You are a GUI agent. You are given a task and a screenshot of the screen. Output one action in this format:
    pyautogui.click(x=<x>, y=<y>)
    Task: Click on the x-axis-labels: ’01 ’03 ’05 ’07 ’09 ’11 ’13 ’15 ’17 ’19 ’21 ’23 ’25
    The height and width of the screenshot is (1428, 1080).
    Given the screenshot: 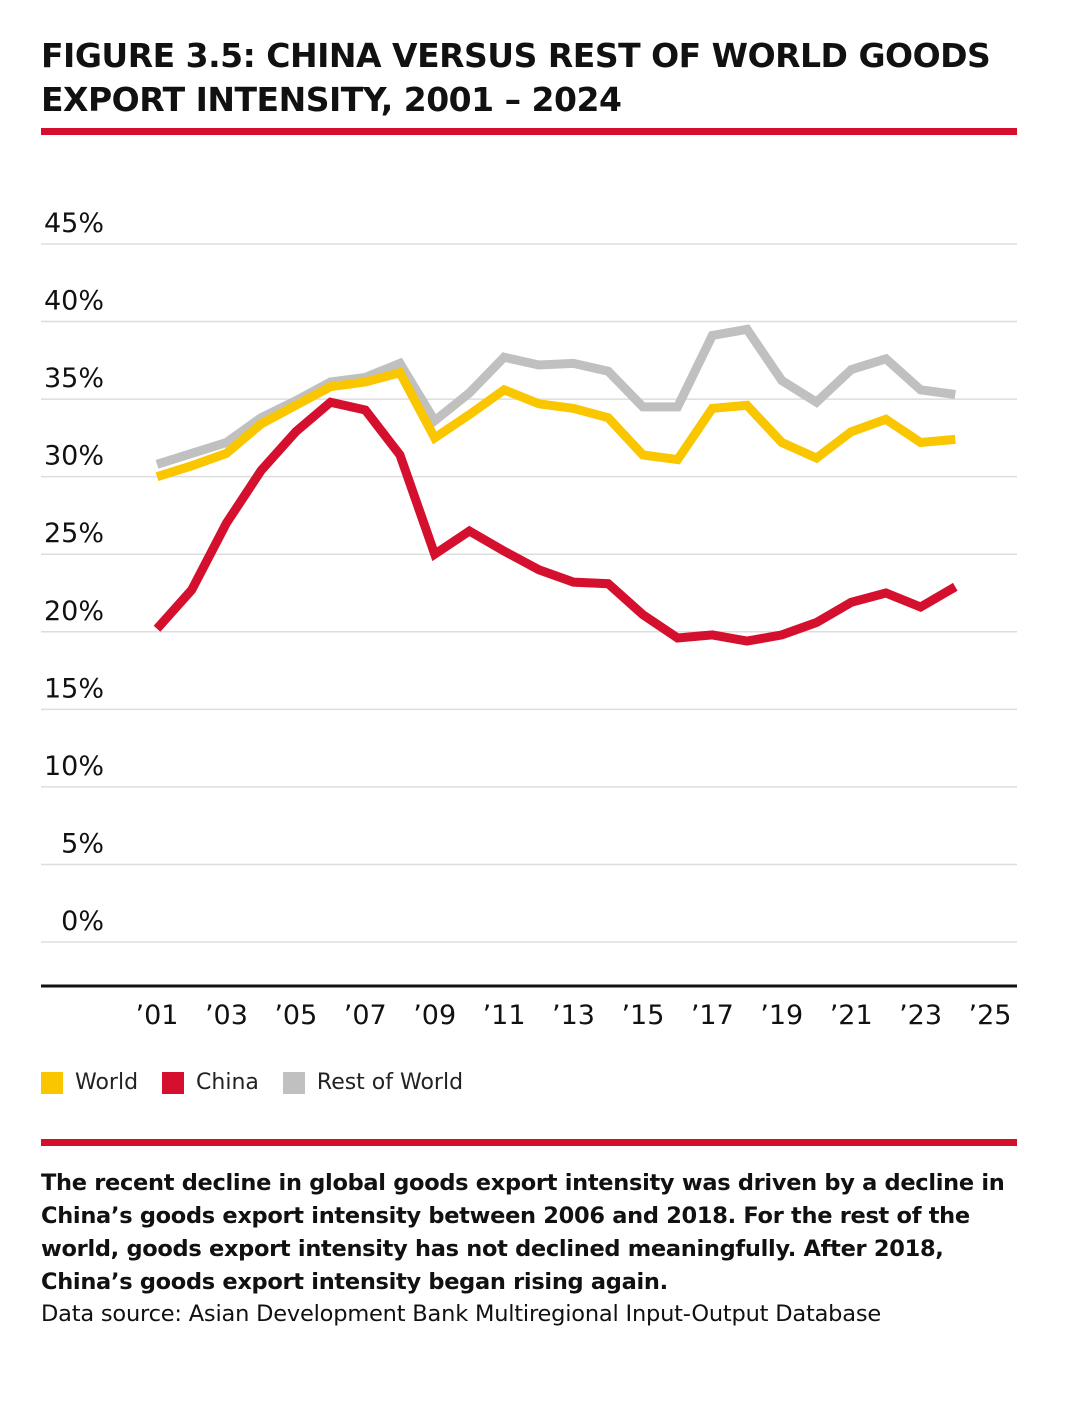 What is the action you would take?
    pyautogui.click(x=574, y=1015)
    